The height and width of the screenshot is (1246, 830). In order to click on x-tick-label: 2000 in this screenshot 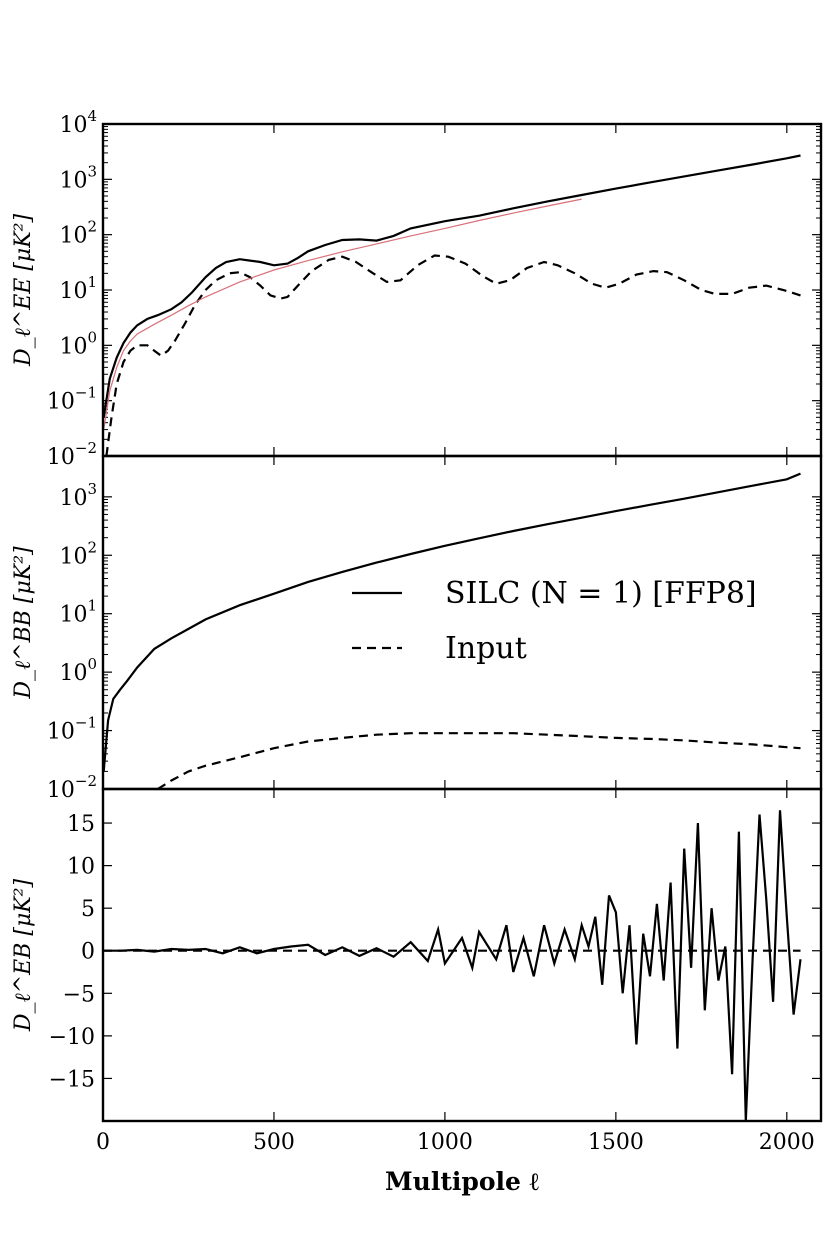, I will do `click(787, 1142)`.